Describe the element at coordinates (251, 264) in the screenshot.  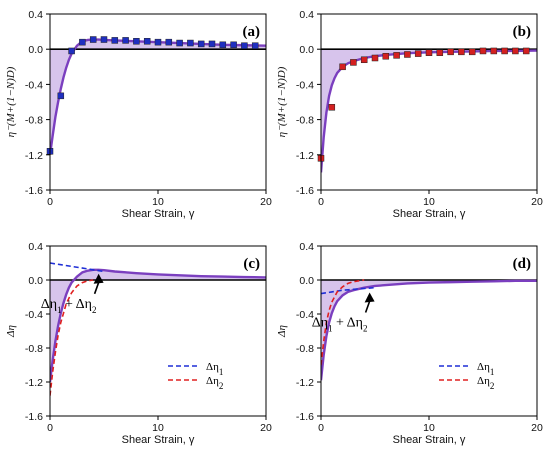
I see `panel-label: (c)` at that location.